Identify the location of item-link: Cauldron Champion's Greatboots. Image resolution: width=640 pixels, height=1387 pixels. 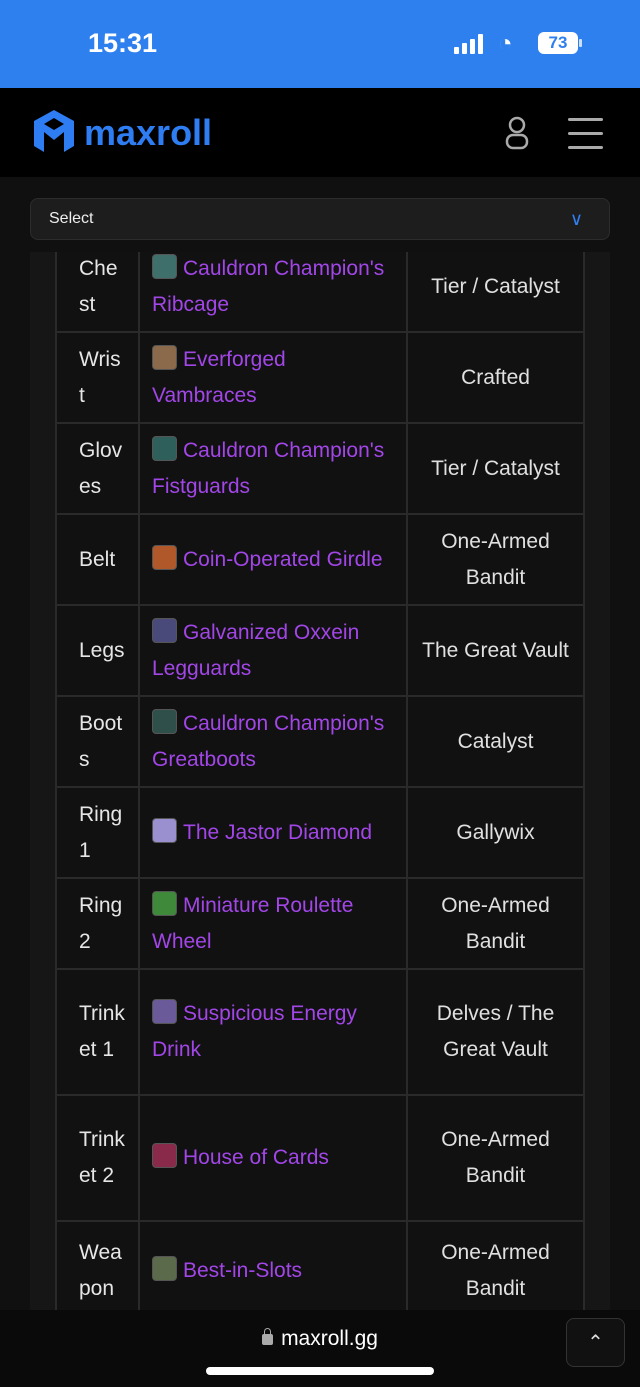
(268, 741).